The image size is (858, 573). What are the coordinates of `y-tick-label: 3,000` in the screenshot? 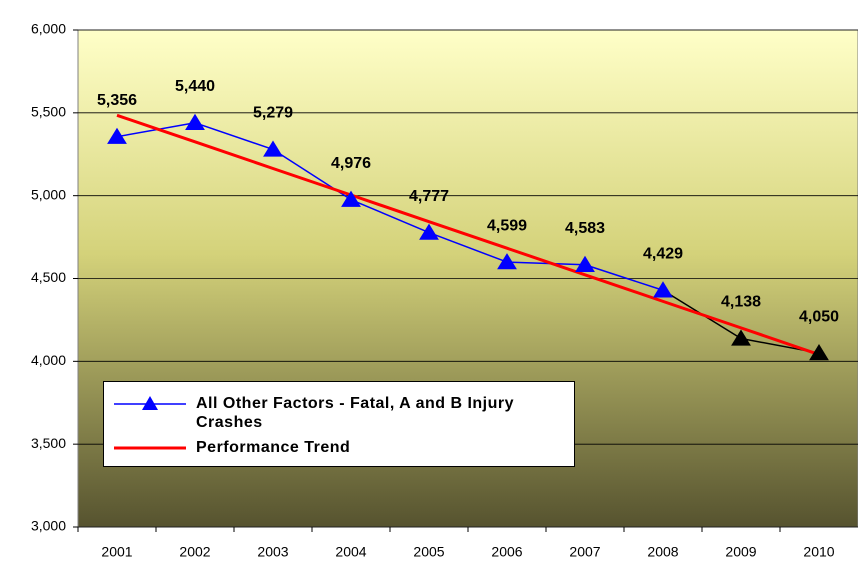 It's located at (48, 526).